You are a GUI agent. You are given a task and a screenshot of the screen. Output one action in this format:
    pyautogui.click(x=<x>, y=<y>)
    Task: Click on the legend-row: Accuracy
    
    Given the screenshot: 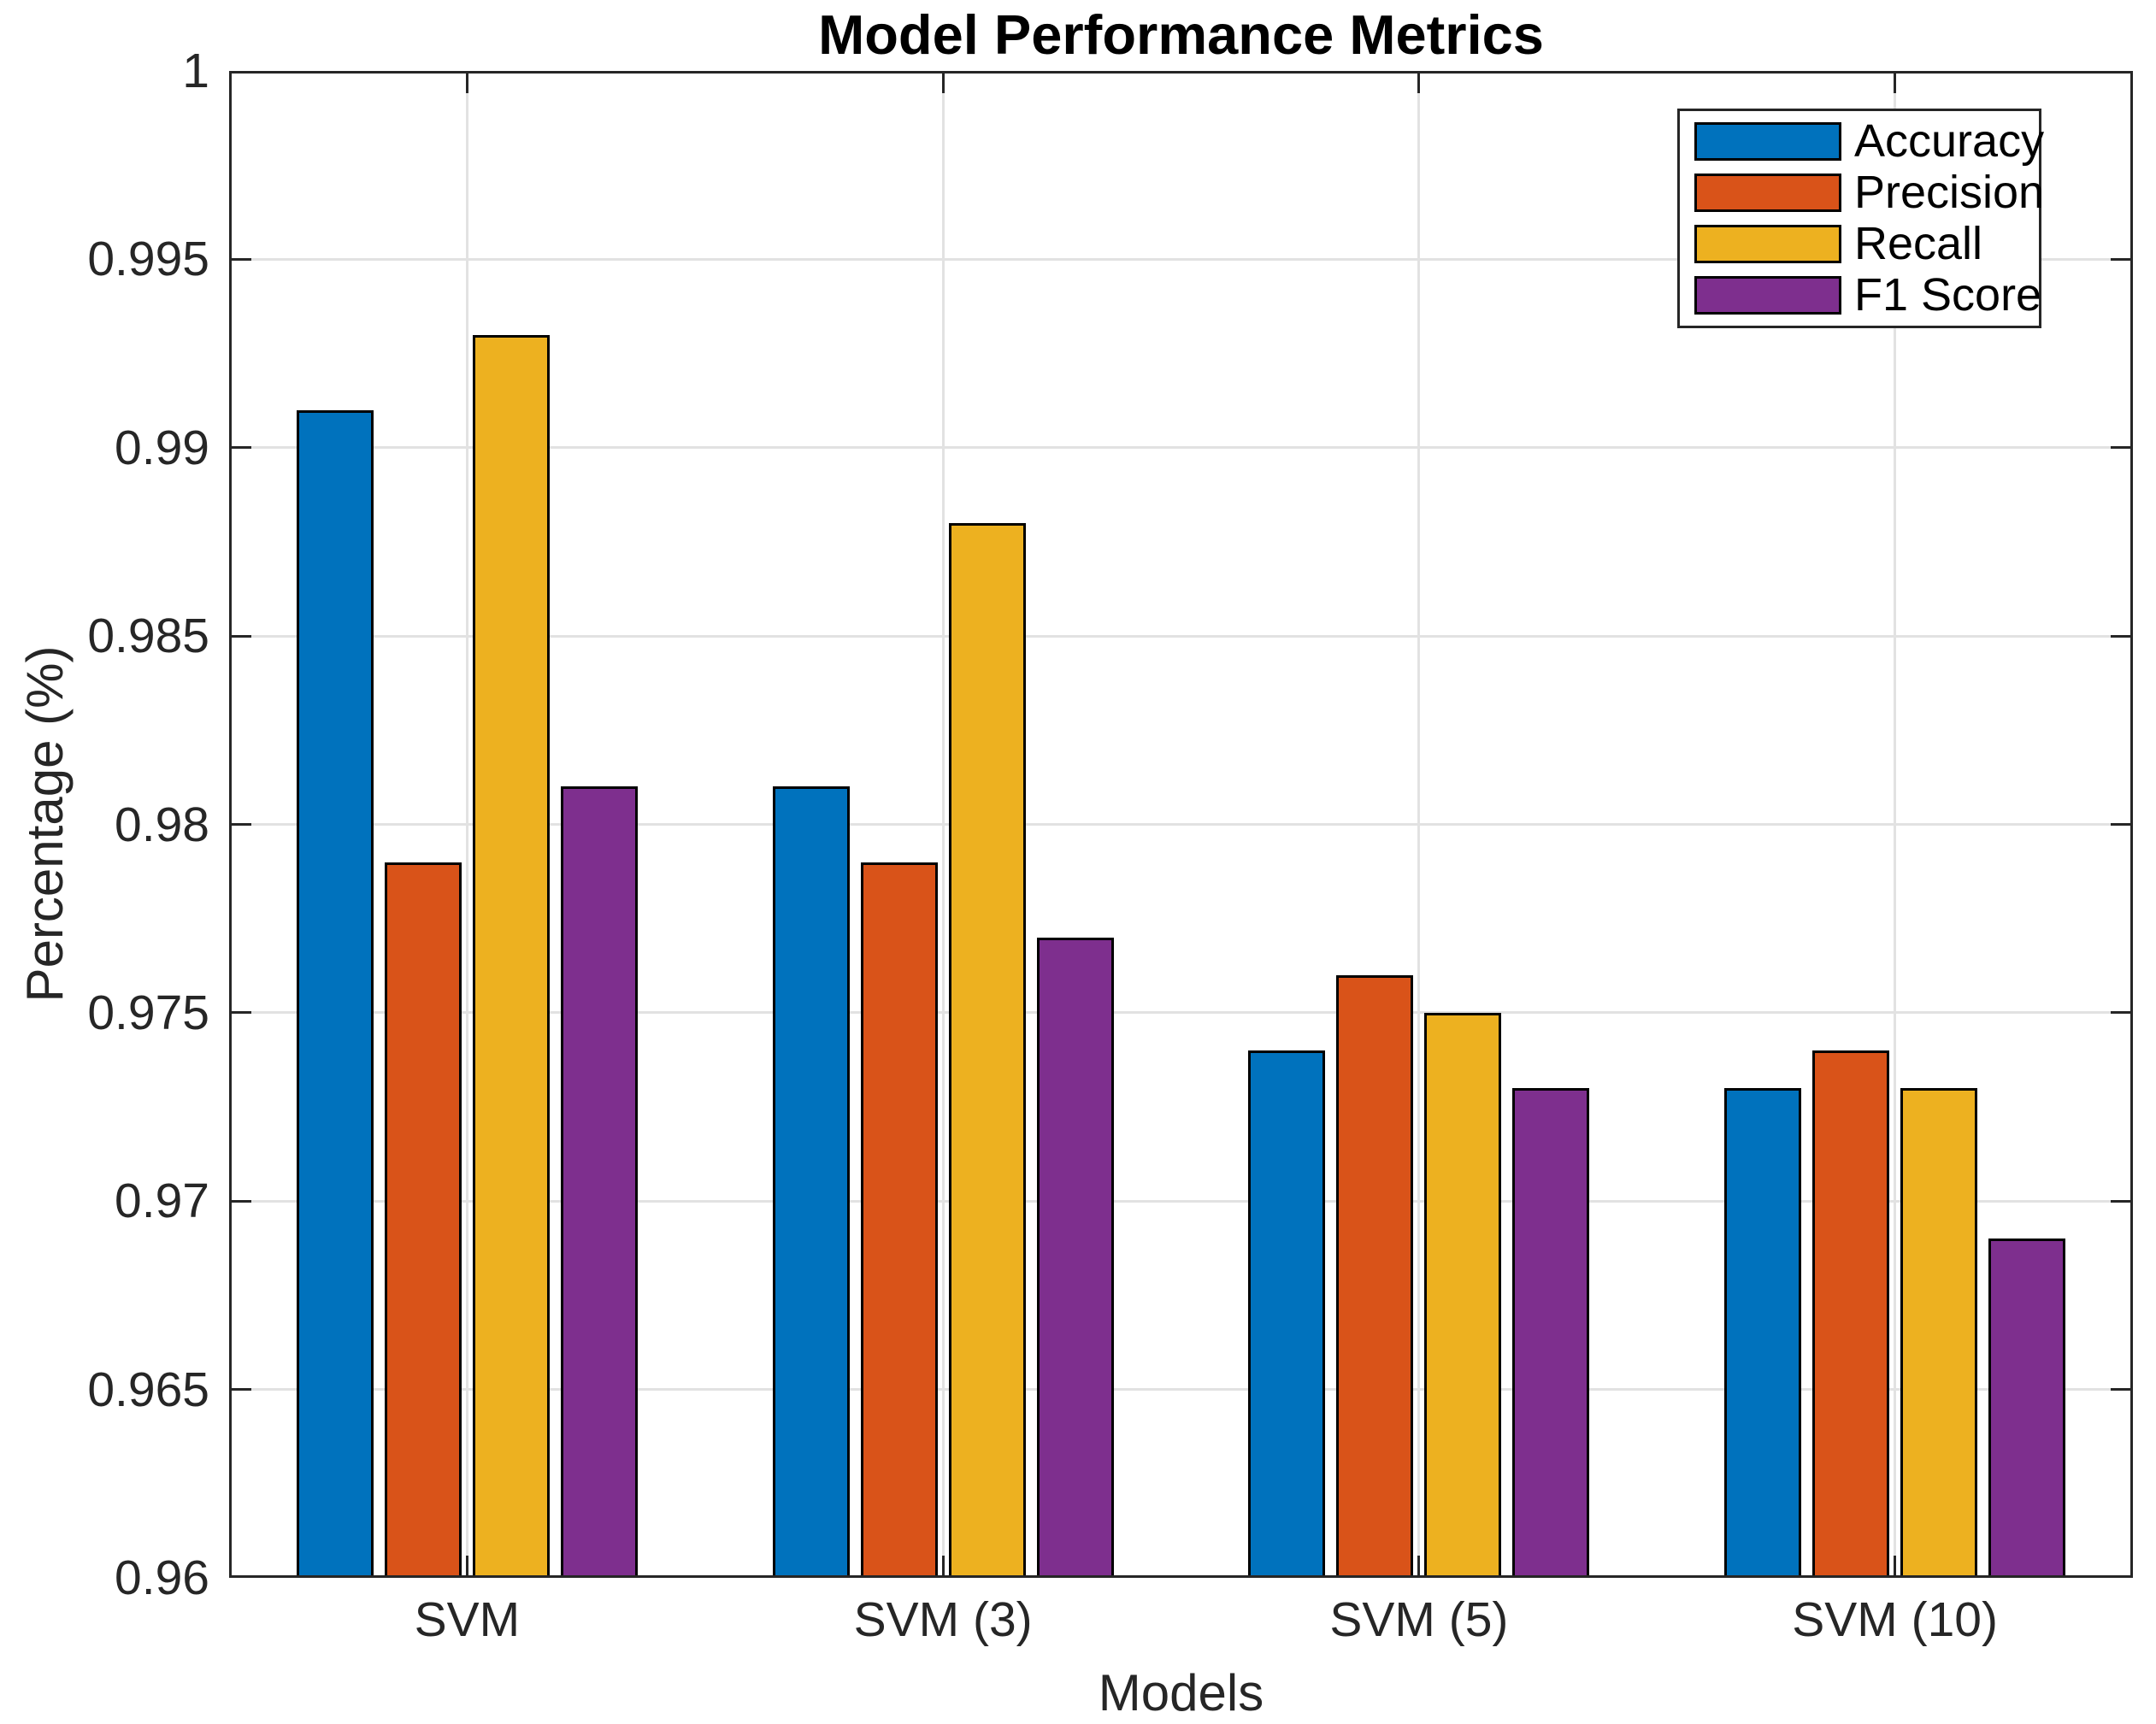 What is the action you would take?
    pyautogui.click(x=1862, y=141)
    